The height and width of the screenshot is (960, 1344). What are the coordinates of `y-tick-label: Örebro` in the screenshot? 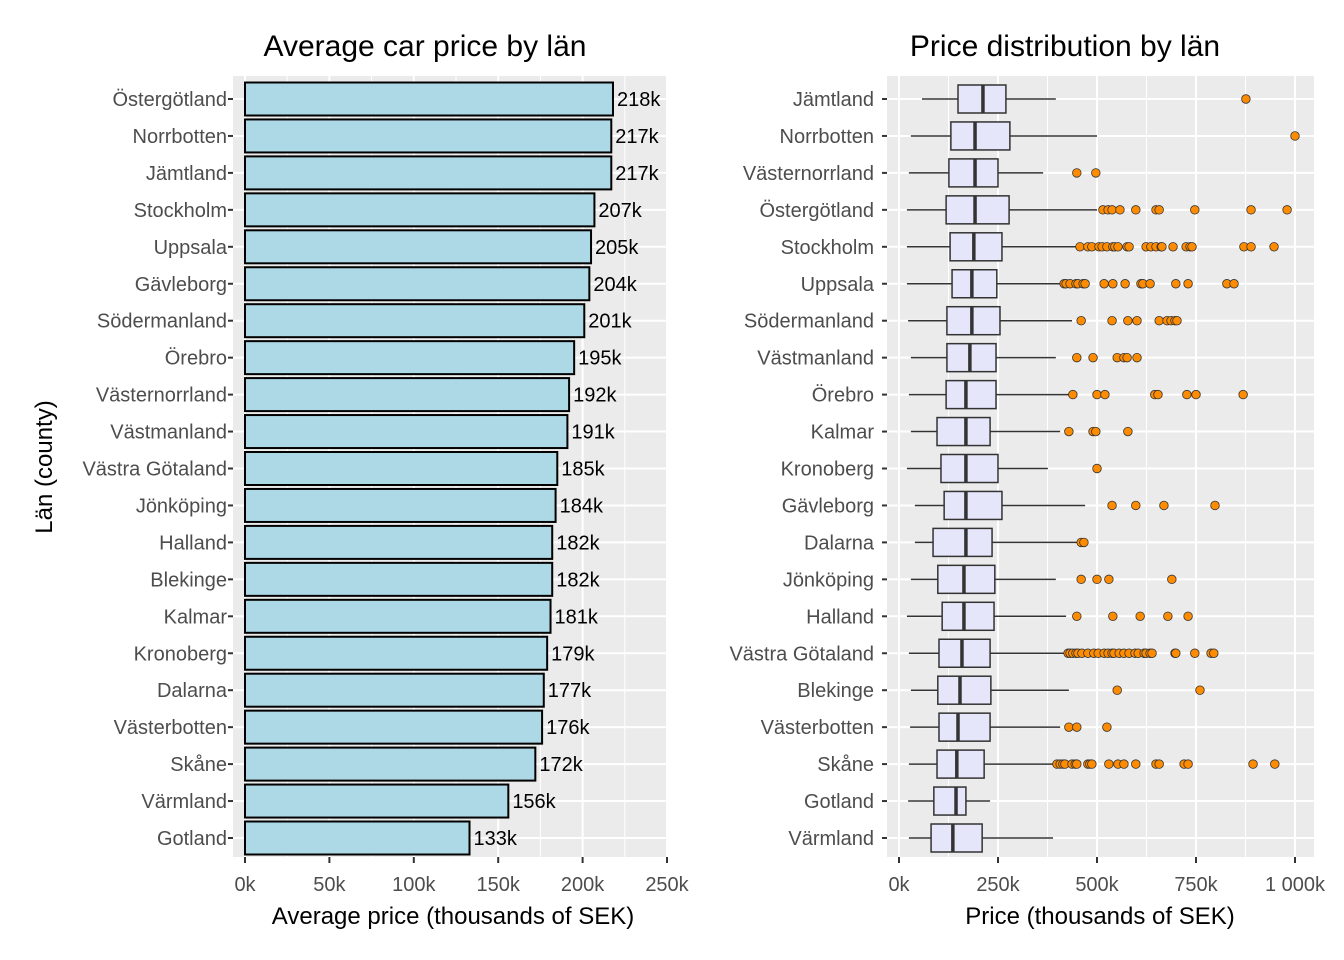 It's located at (843, 396).